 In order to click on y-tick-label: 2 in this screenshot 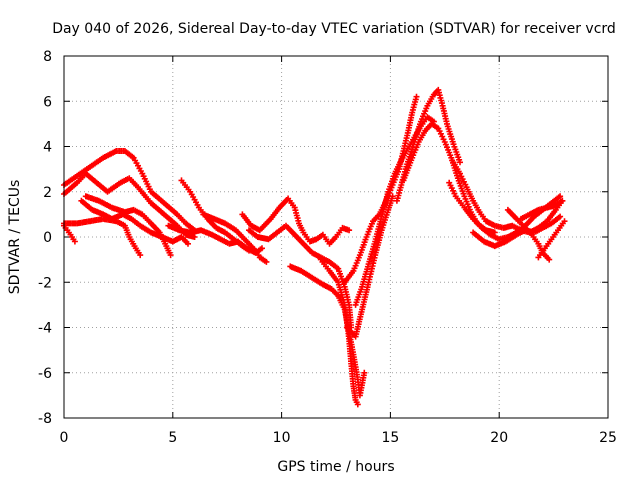, I will do `click(47, 193)`.